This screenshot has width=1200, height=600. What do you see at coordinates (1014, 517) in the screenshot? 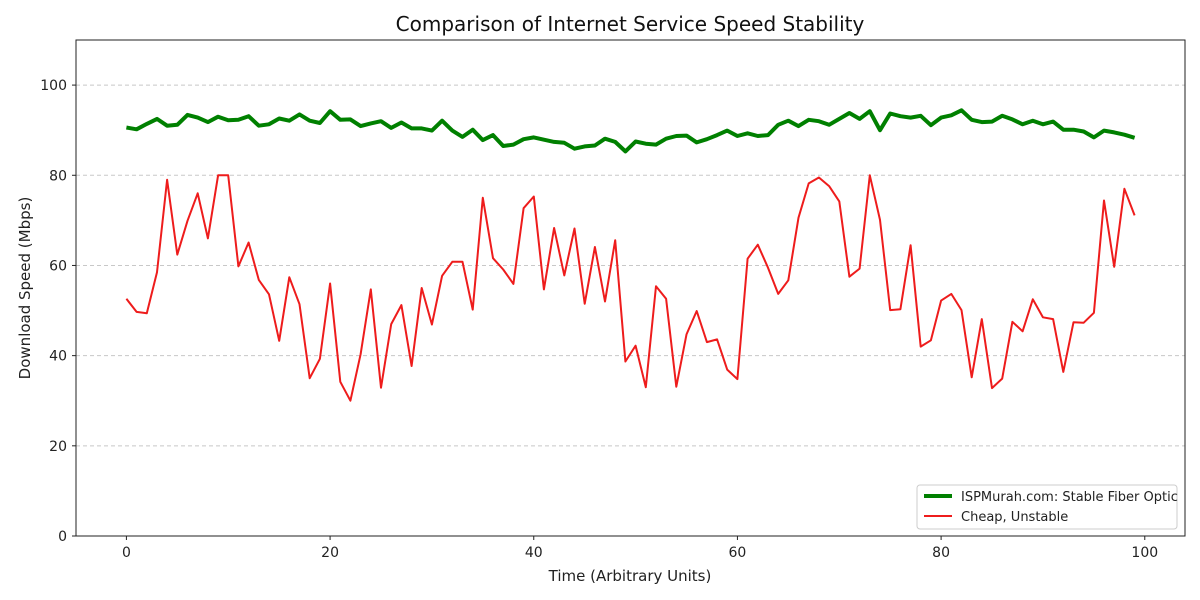
I see `legend-label-unstable: Cheap, Unstable` at bounding box center [1014, 517].